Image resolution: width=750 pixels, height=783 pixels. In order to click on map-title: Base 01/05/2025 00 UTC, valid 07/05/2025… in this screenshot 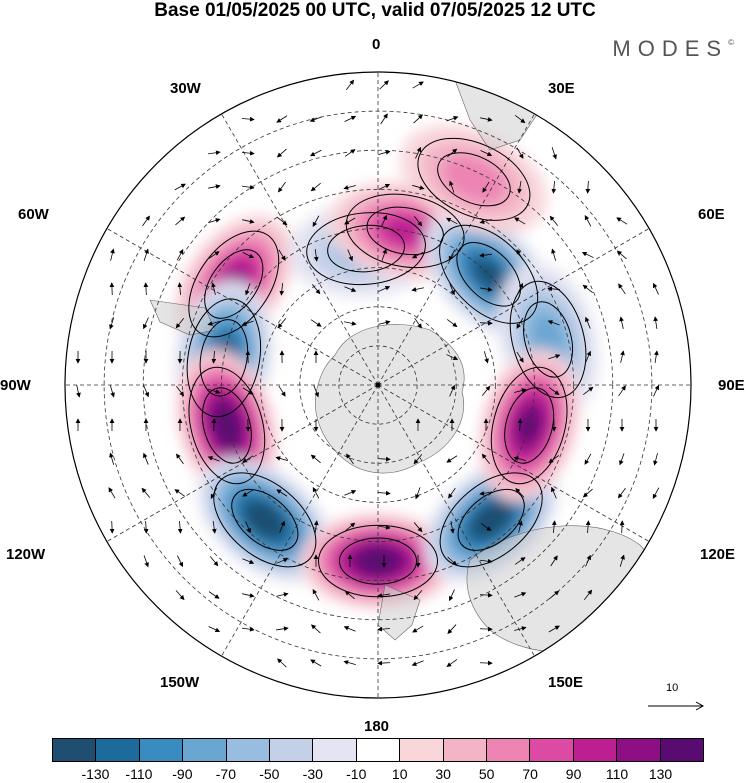, I will do `click(375, 10)`.